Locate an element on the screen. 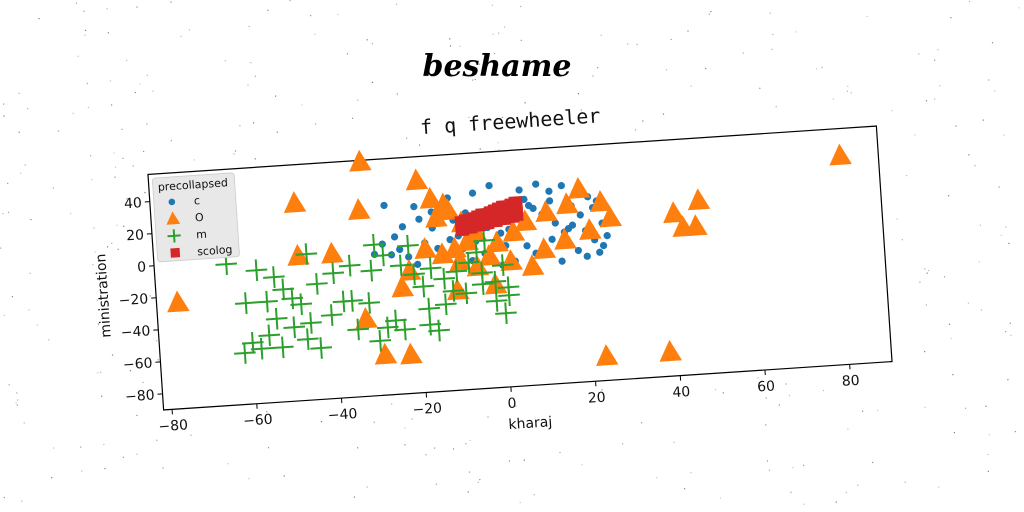 The height and width of the screenshot is (512, 1024). legend-label: scolog is located at coordinates (215, 250).